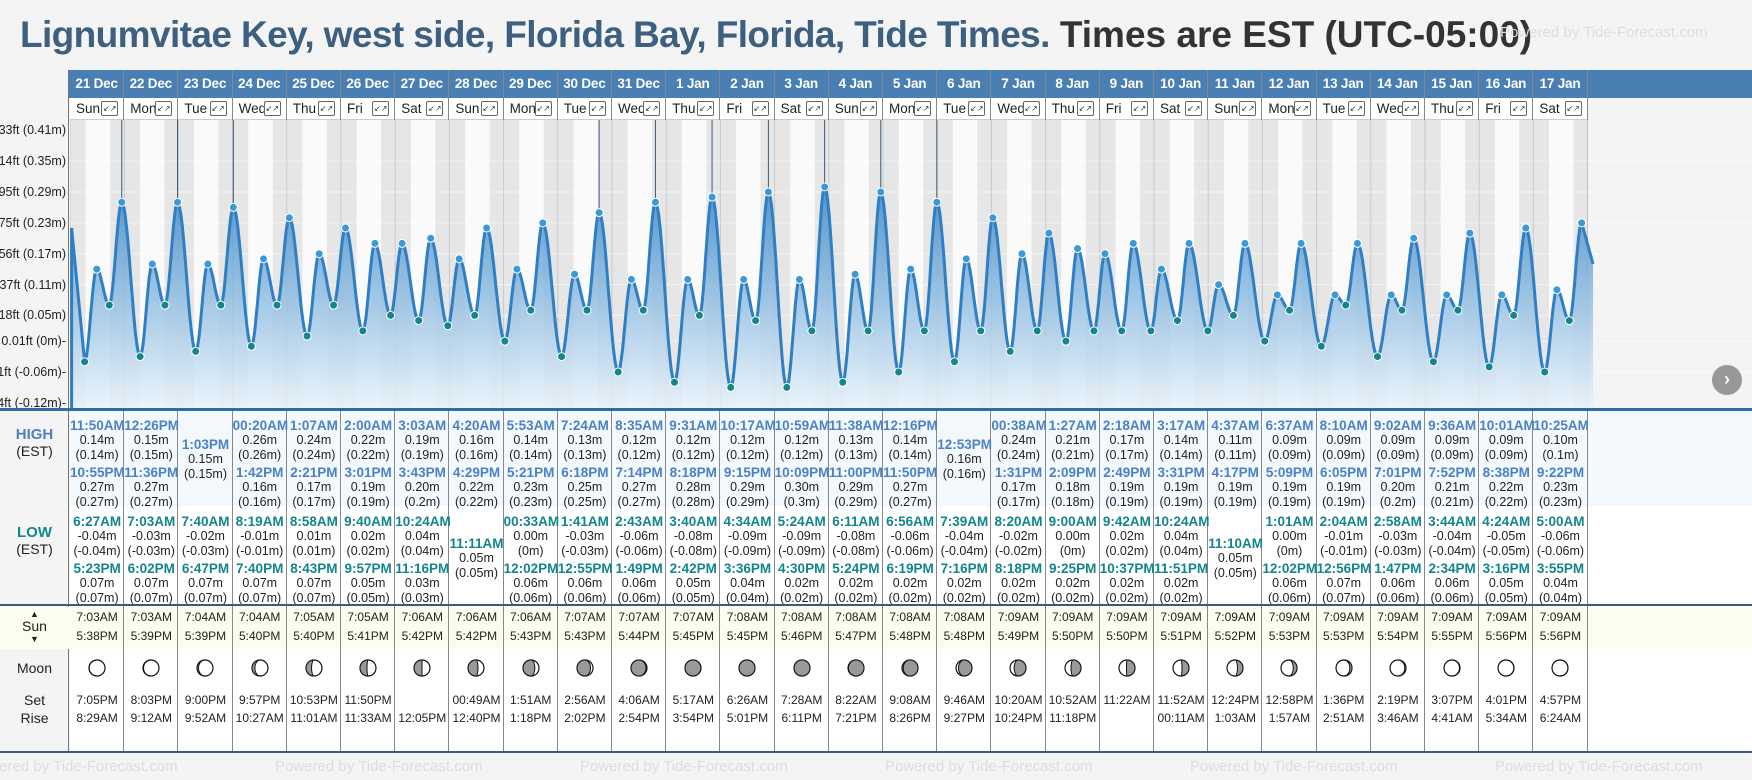  What do you see at coordinates (1506, 84) in the screenshot?
I see `date-header: 16 Jan` at bounding box center [1506, 84].